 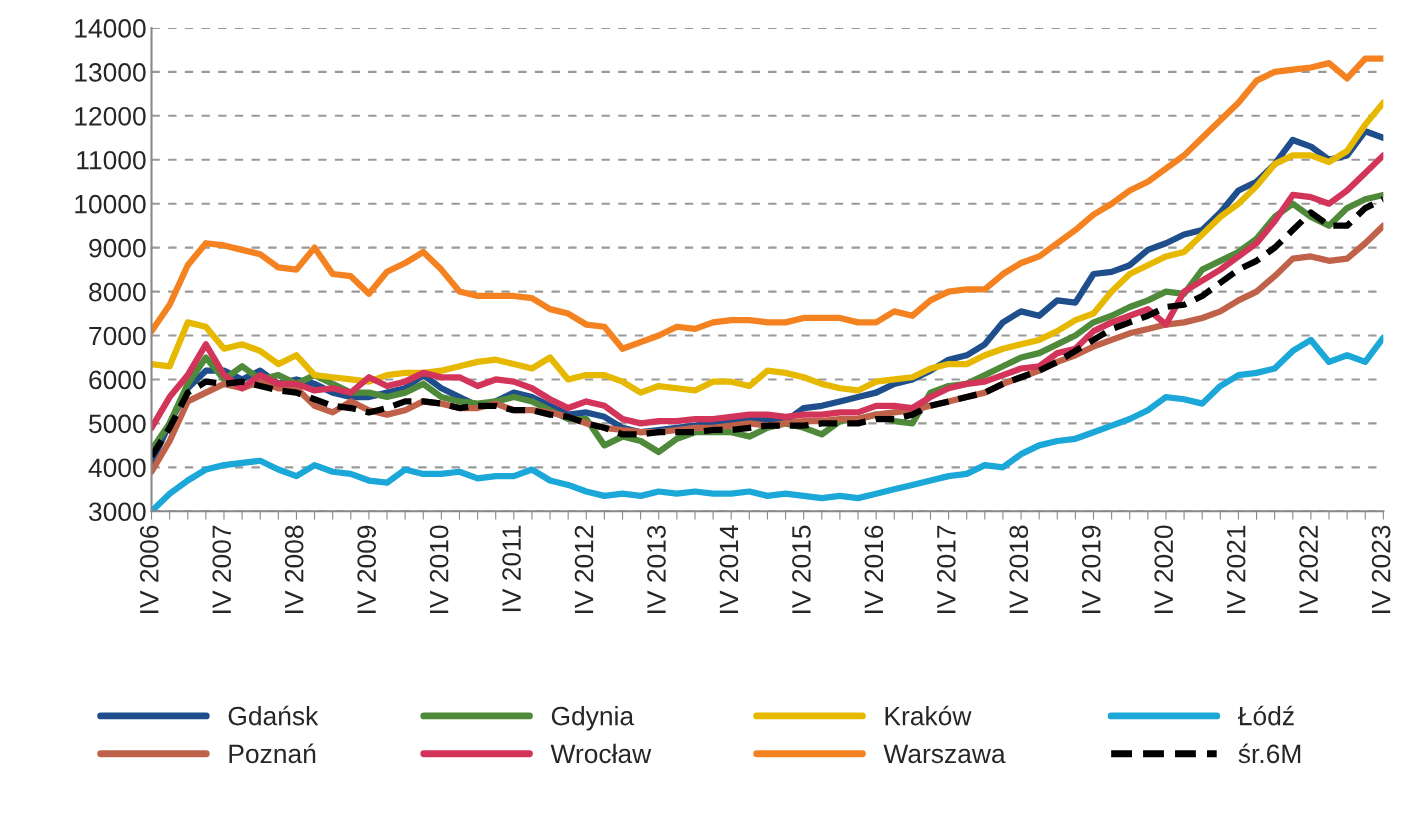 What do you see at coordinates (1381, 569) in the screenshot?
I see `x-tick-label: IV 2023` at bounding box center [1381, 569].